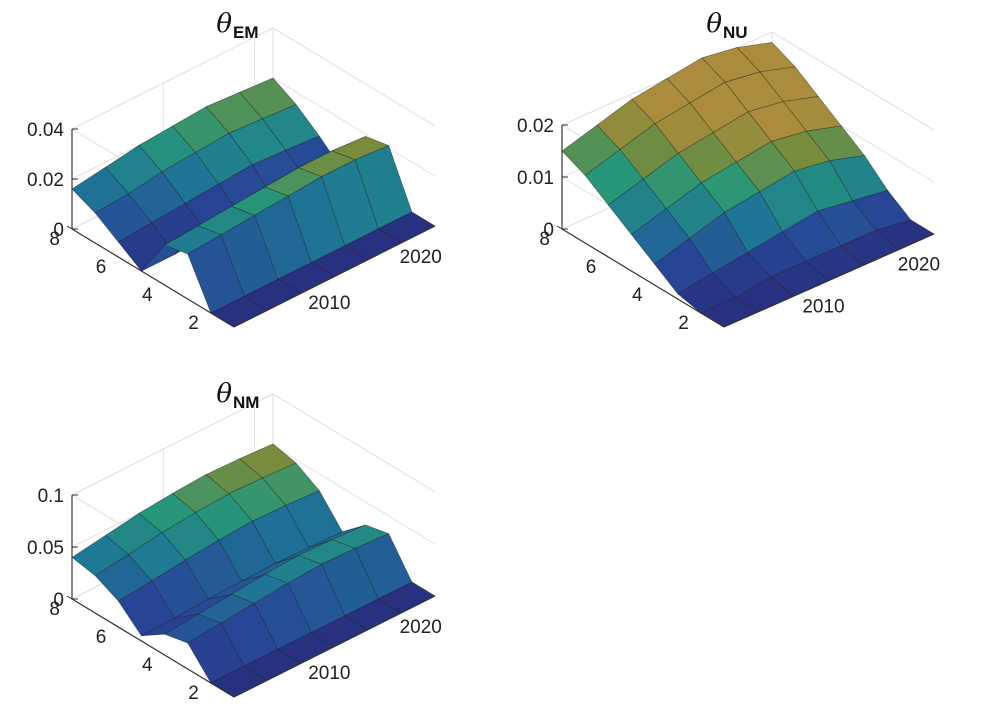 Image resolution: width=992 pixels, height=712 pixels. Describe the element at coordinates (535, 178) in the screenshot. I see `z-tick-label: 0.01` at that location.